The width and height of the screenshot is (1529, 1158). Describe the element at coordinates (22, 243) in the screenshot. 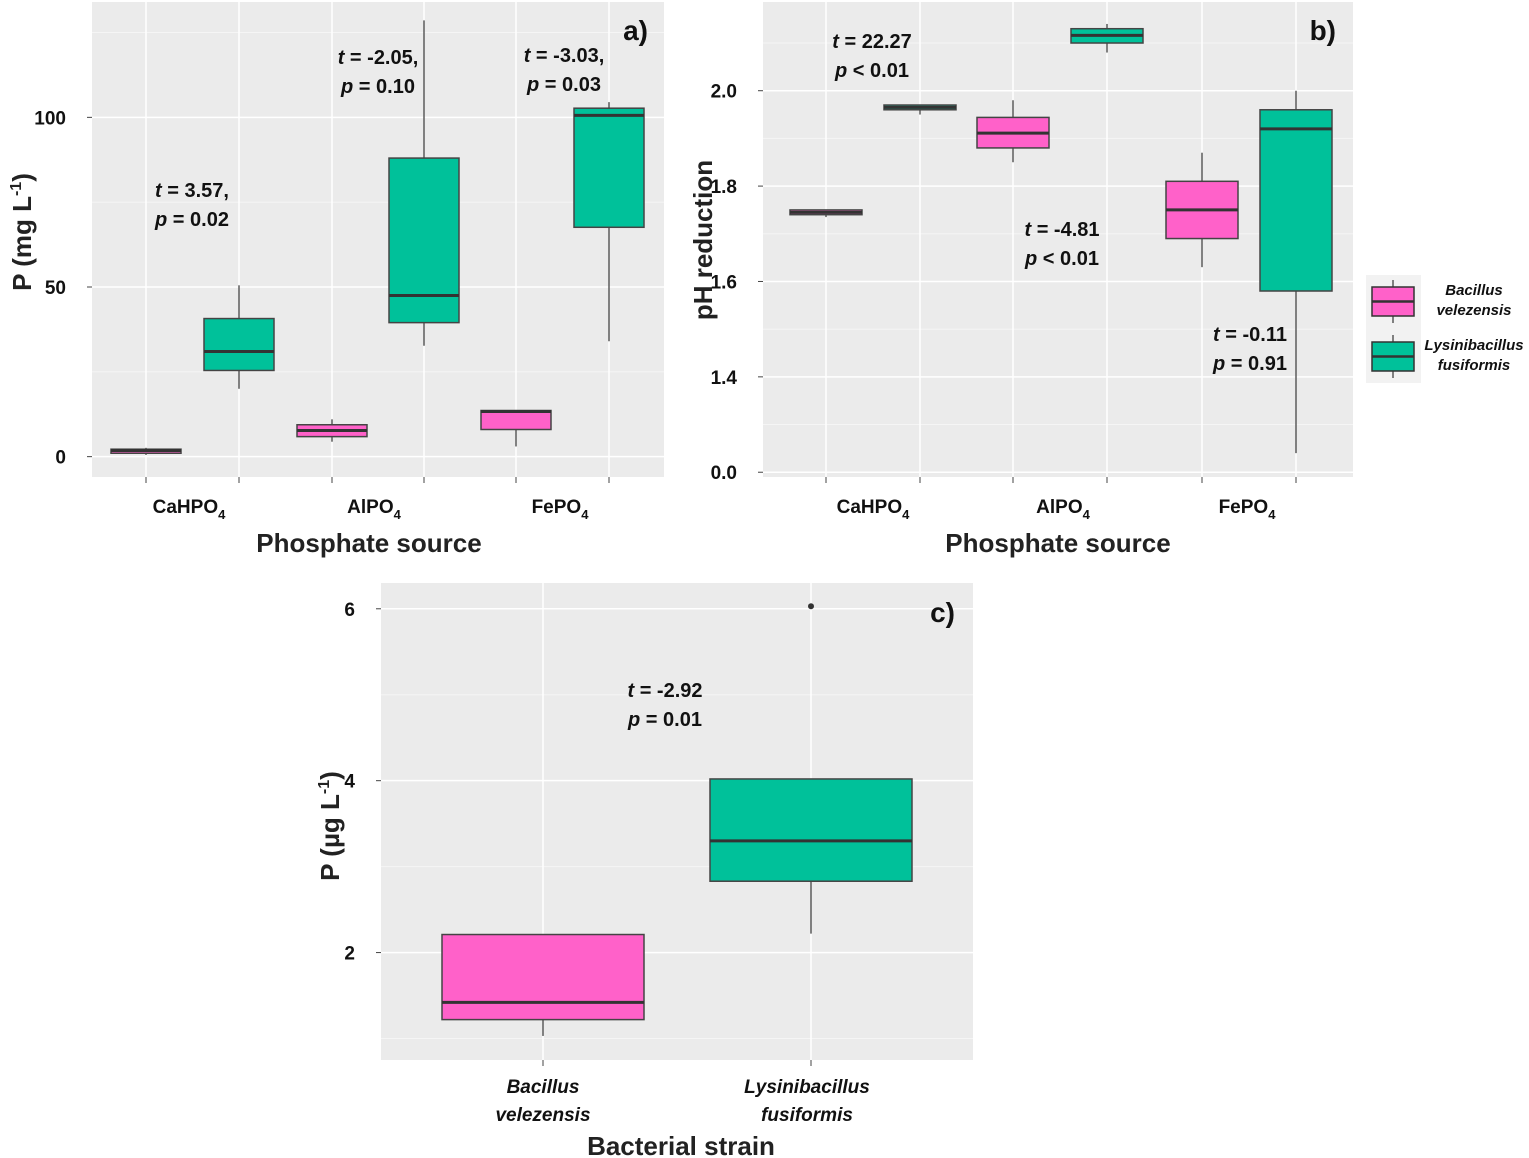

I see `y-axis-title-base: P (mg L` at that location.